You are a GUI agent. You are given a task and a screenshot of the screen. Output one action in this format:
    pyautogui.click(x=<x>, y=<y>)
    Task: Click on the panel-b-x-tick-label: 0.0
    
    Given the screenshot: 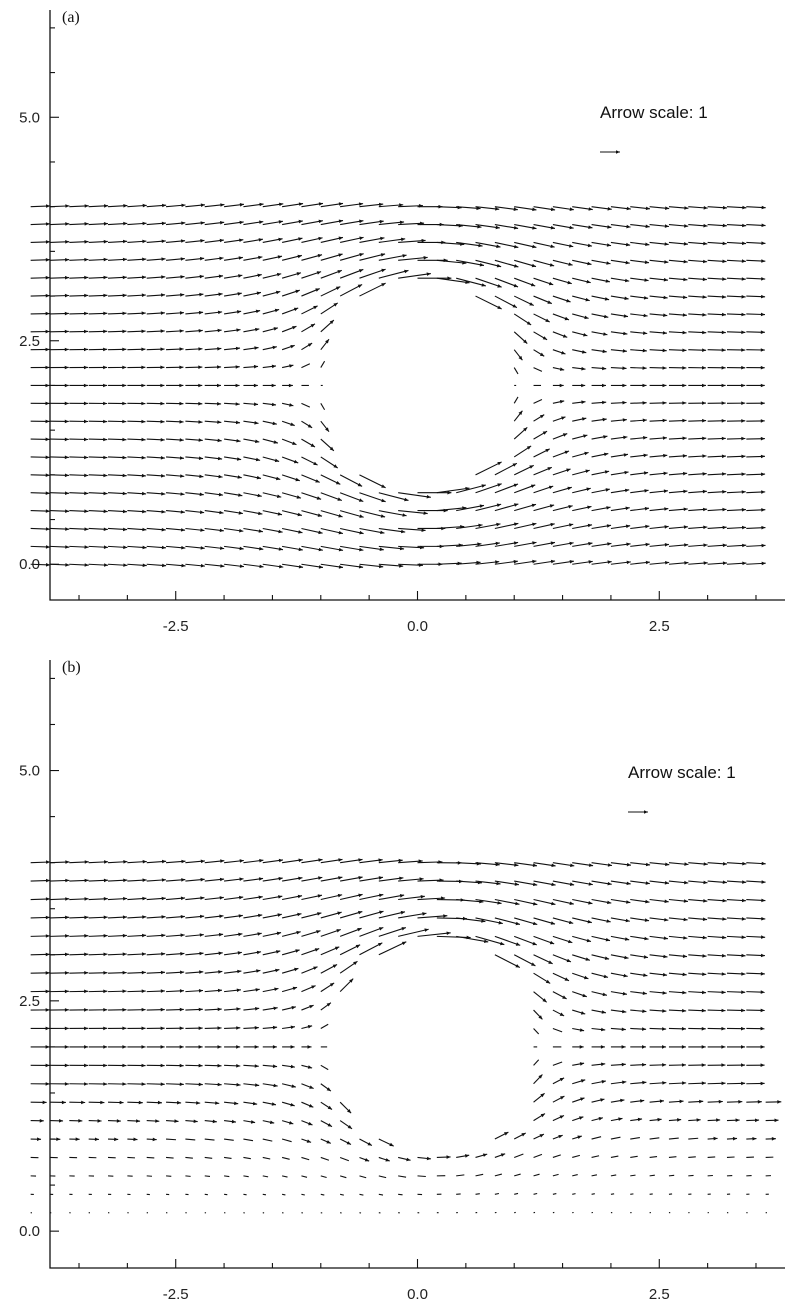 What is the action you would take?
    pyautogui.click(x=417, y=1294)
    